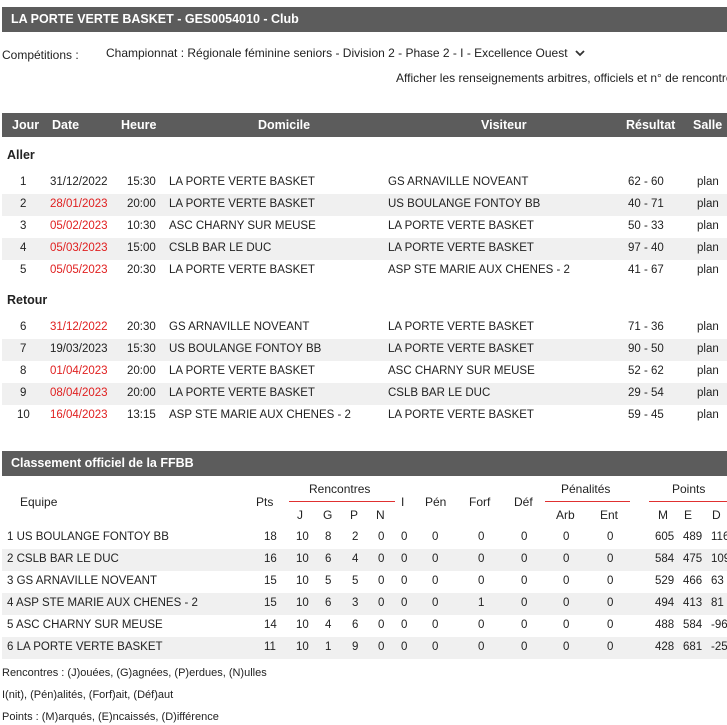 The image size is (727, 725). I want to click on jour-cell: 5, so click(23, 270).